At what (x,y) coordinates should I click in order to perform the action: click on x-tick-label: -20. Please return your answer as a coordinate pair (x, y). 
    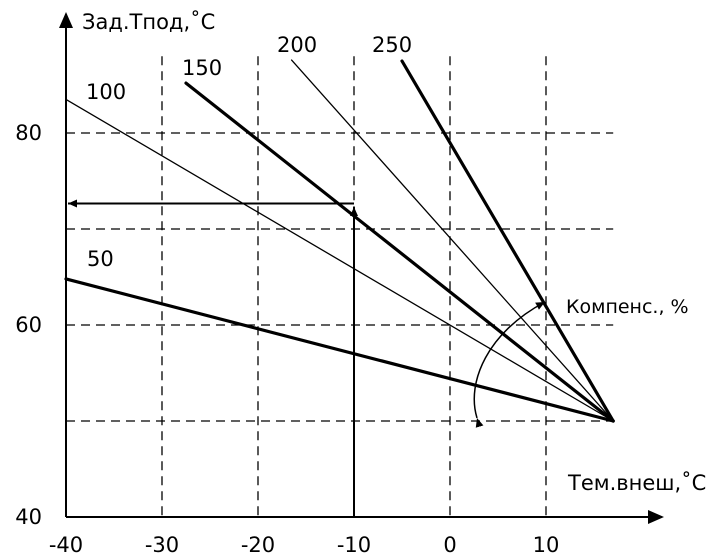
    Looking at the image, I should click on (258, 545).